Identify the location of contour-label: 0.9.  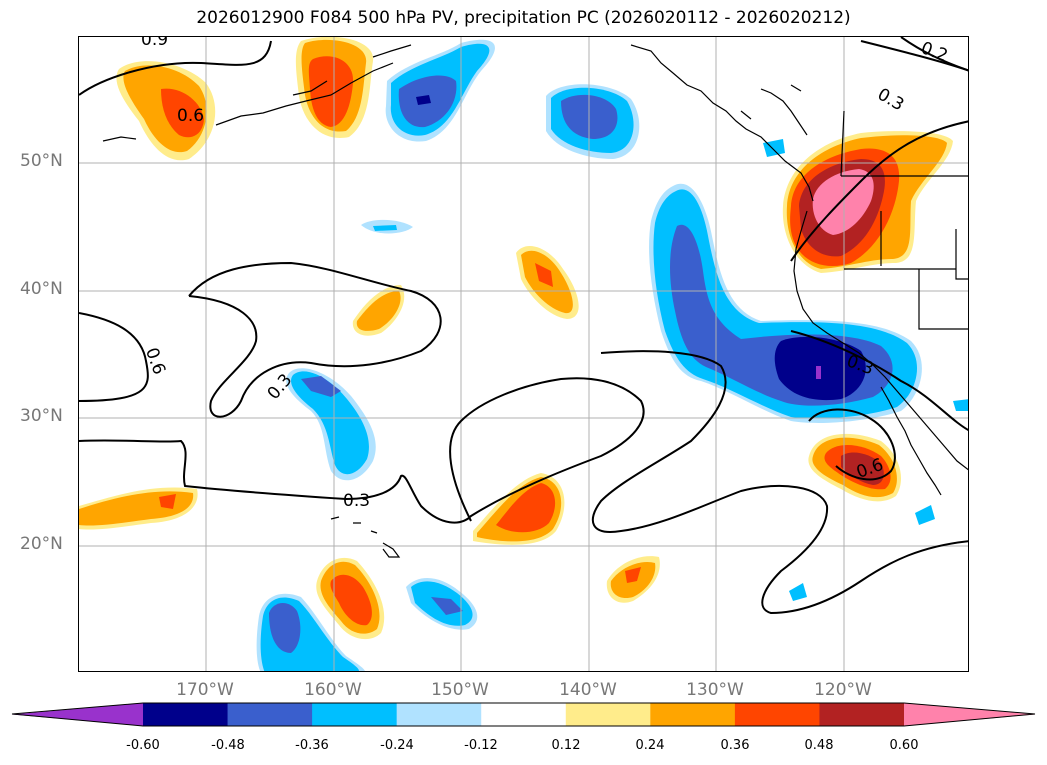
(154, 43).